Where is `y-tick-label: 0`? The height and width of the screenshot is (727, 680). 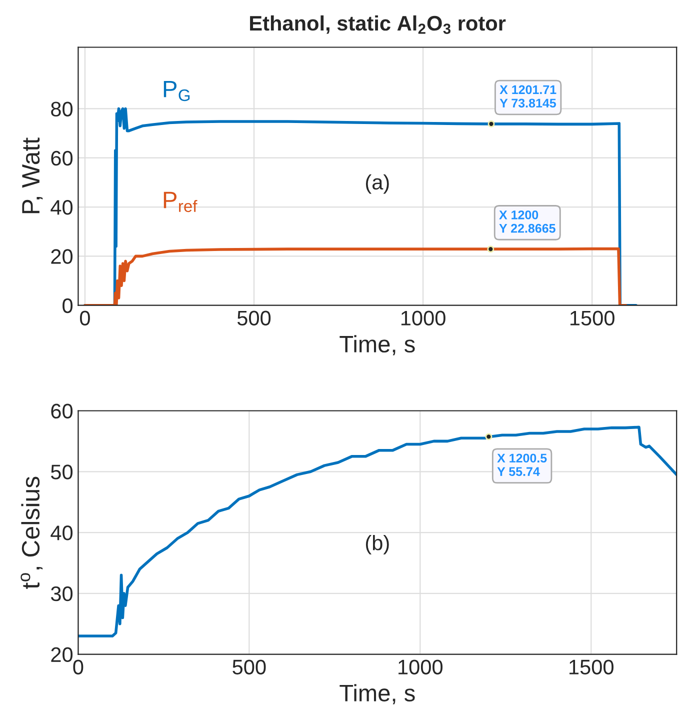
y-tick-label: 0 is located at coordinates (67, 306).